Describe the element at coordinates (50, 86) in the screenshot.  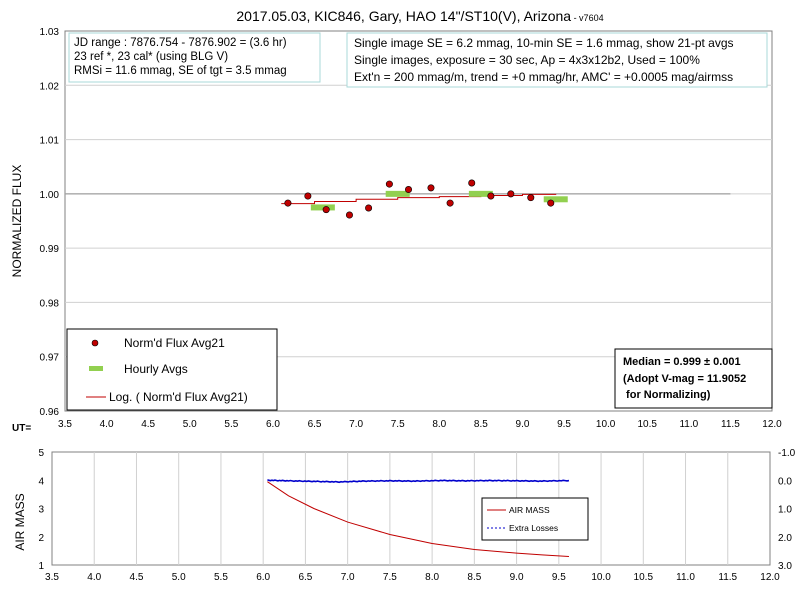
I see `flux-y-tick-label: 1.02` at that location.